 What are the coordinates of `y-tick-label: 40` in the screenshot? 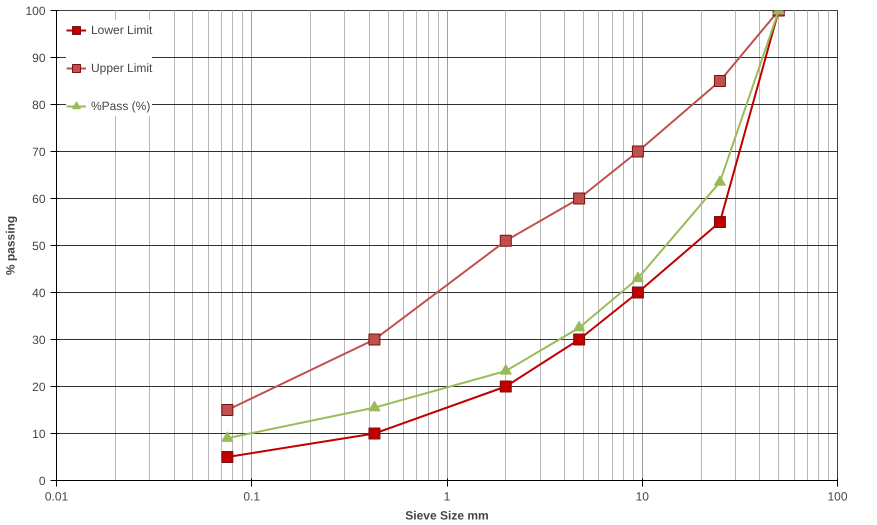 It's located at (39, 293).